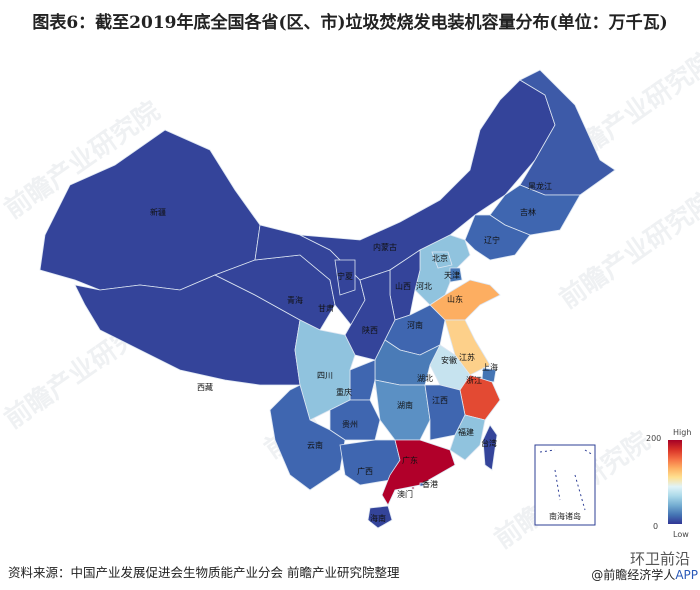 This screenshot has height=590, width=700. What do you see at coordinates (540, 186) in the screenshot?
I see `province-label: 黑龙江` at bounding box center [540, 186].